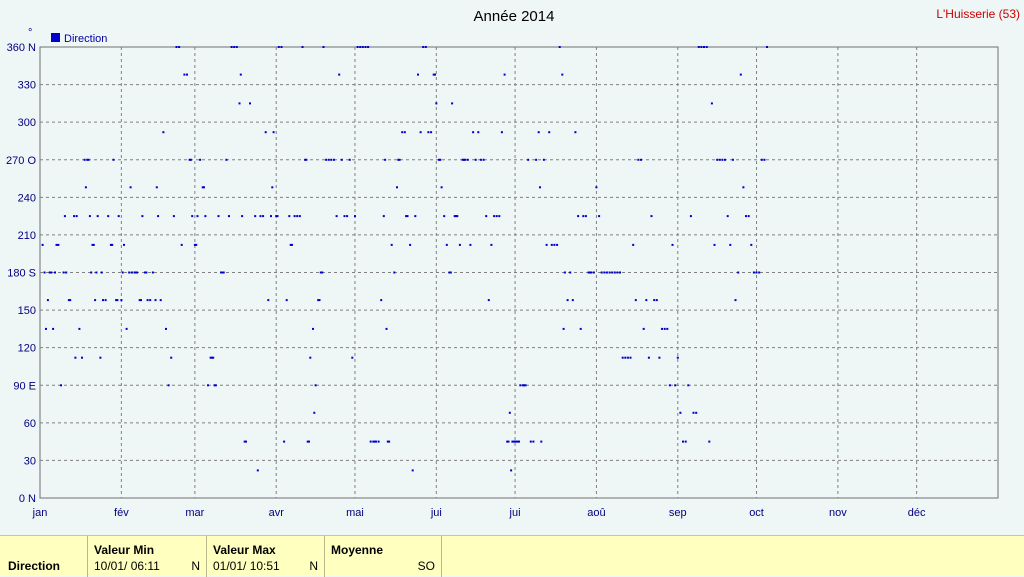 The width and height of the screenshot is (1024, 577). What do you see at coordinates (313, 566) in the screenshot?
I see `max-direction: N` at bounding box center [313, 566].